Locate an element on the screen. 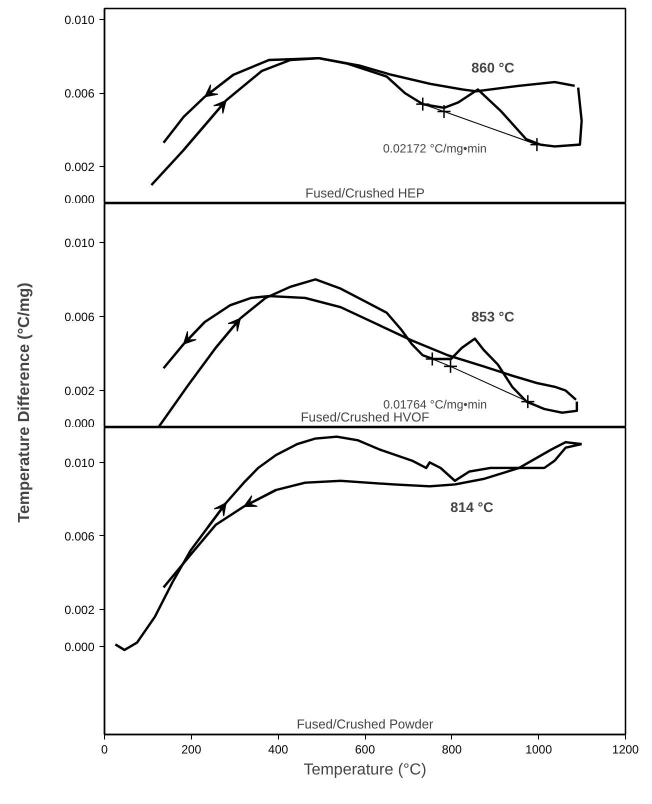  x-tick-label: 1200 is located at coordinates (626, 749).